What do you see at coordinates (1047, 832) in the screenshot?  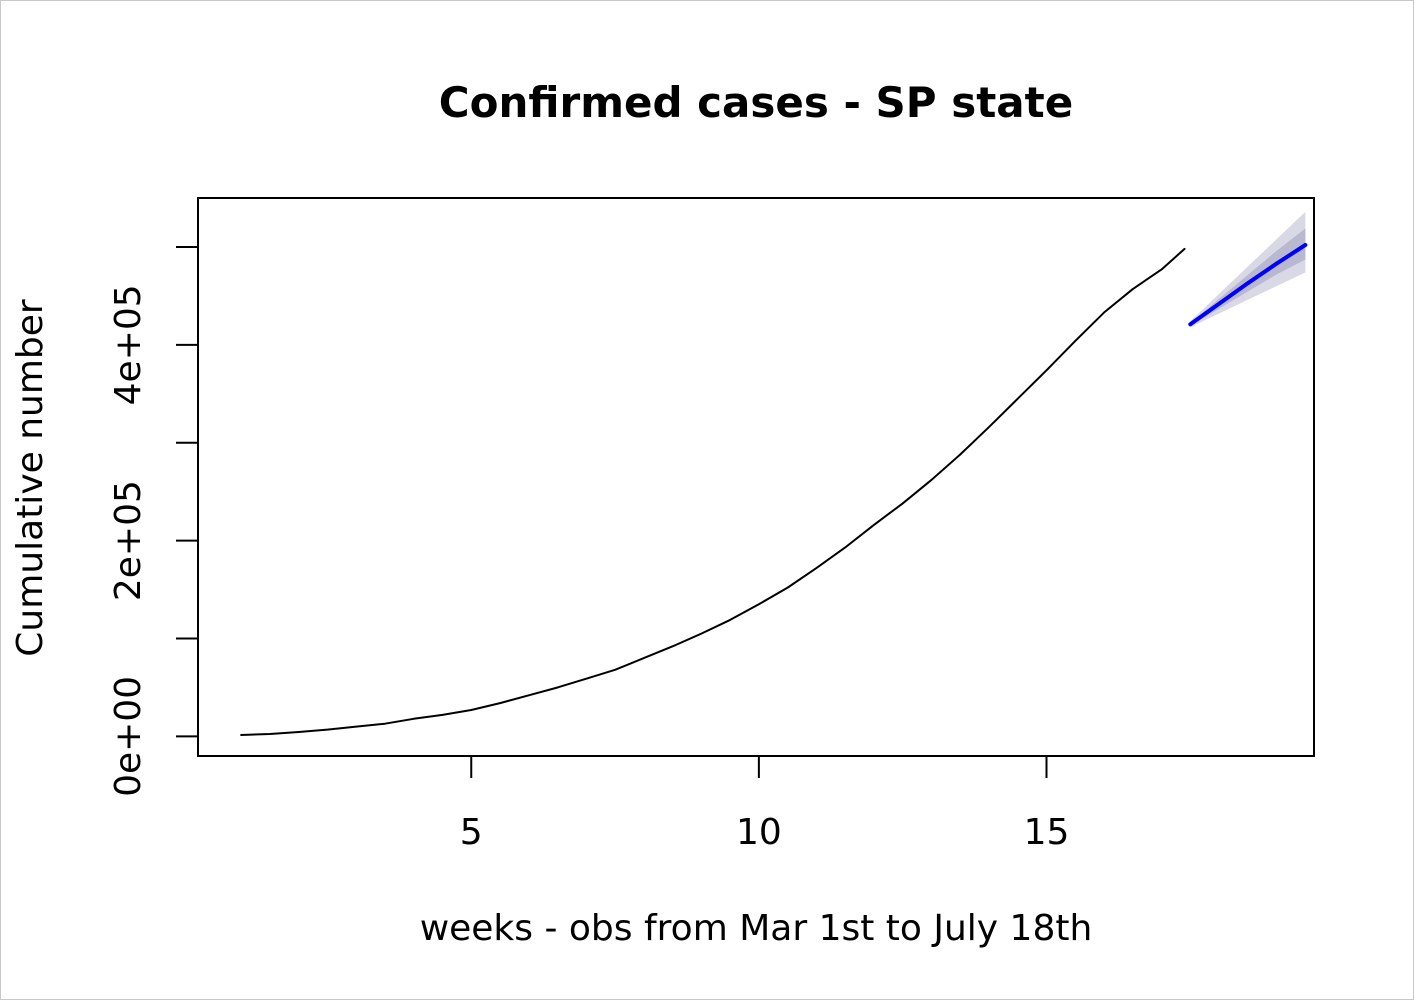 I see `x-tick-label-15: 15` at bounding box center [1047, 832].